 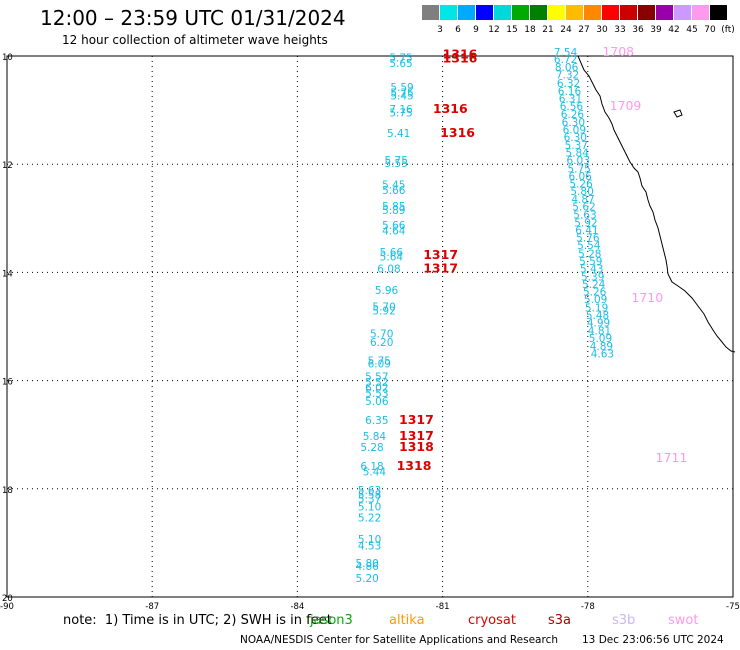 What do you see at coordinates (476, 30) in the screenshot?
I see `color-scale-label: 9` at bounding box center [476, 30].